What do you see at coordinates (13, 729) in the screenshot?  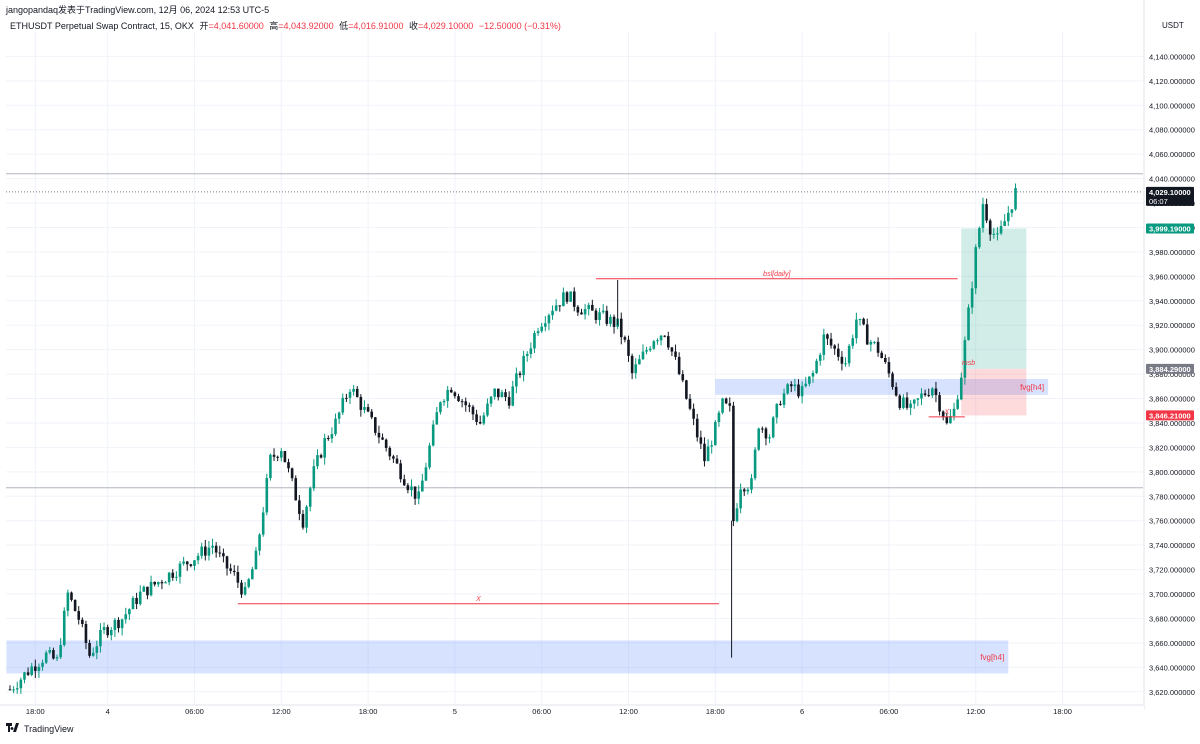 I see `tradingview-logo-icon` at bounding box center [13, 729].